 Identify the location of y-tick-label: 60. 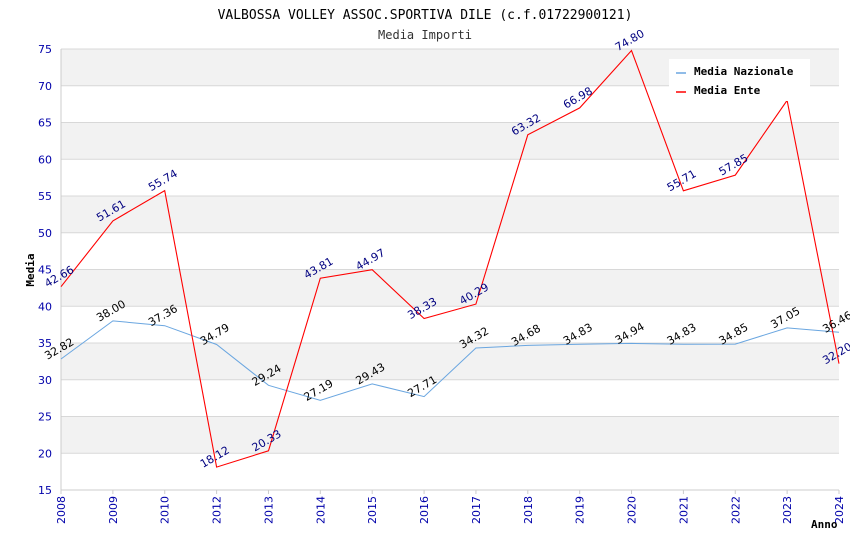
(45, 159).